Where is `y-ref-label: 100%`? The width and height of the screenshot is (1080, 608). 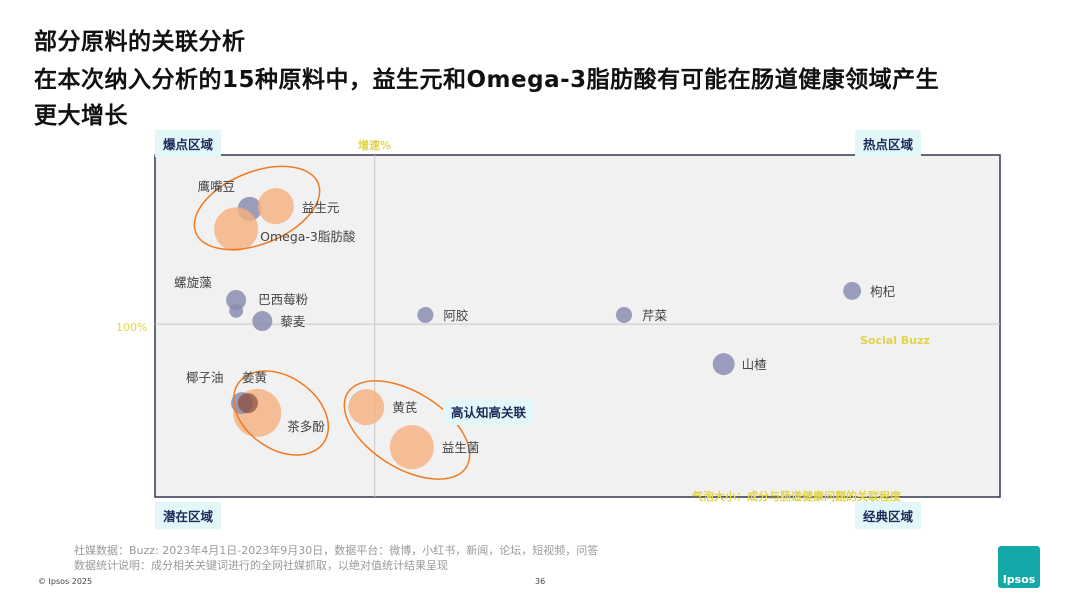
y-ref-label: 100% is located at coordinates (132, 327).